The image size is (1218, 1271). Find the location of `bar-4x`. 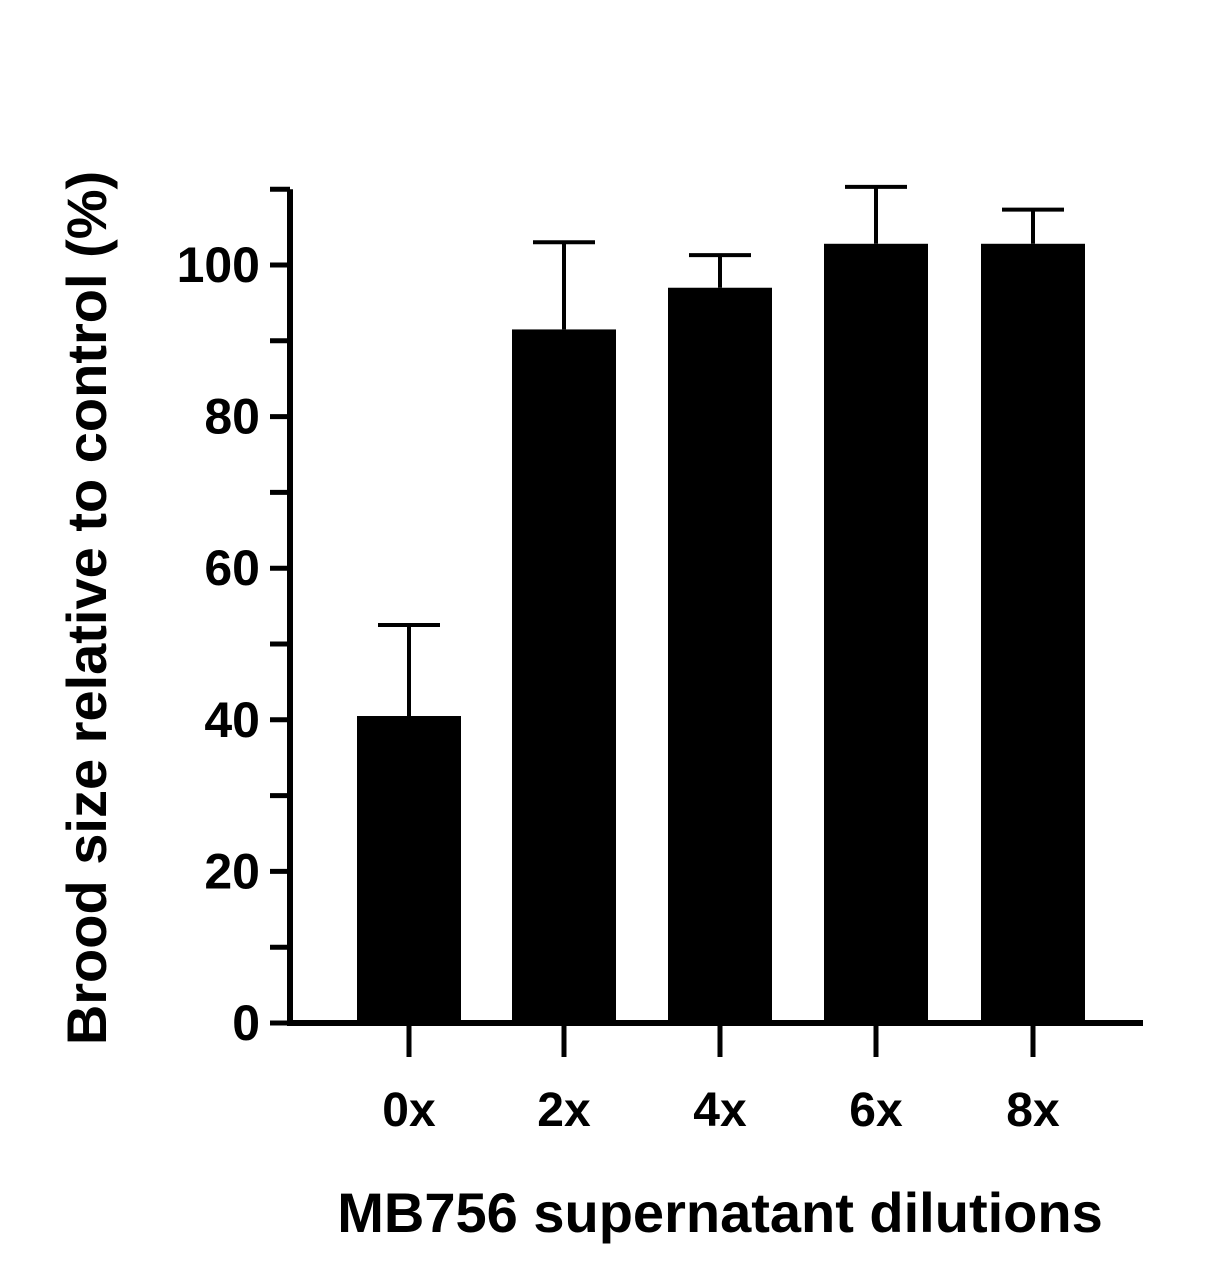

bar-4x is located at coordinates (720, 655).